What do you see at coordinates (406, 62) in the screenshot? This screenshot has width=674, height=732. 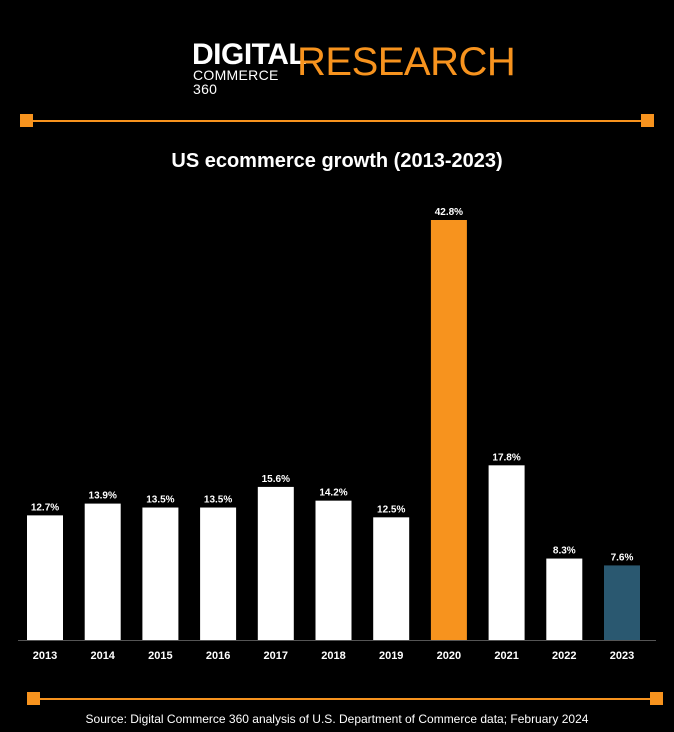 I see `logo-research-text: RESEARCH` at bounding box center [406, 62].